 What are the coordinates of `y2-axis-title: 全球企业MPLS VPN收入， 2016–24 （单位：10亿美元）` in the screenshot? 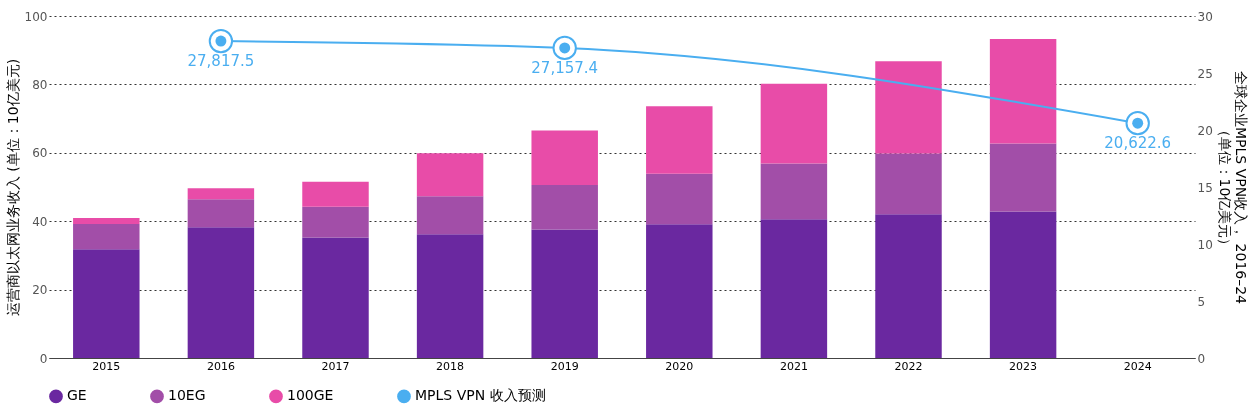 It's located at (1232, 187).